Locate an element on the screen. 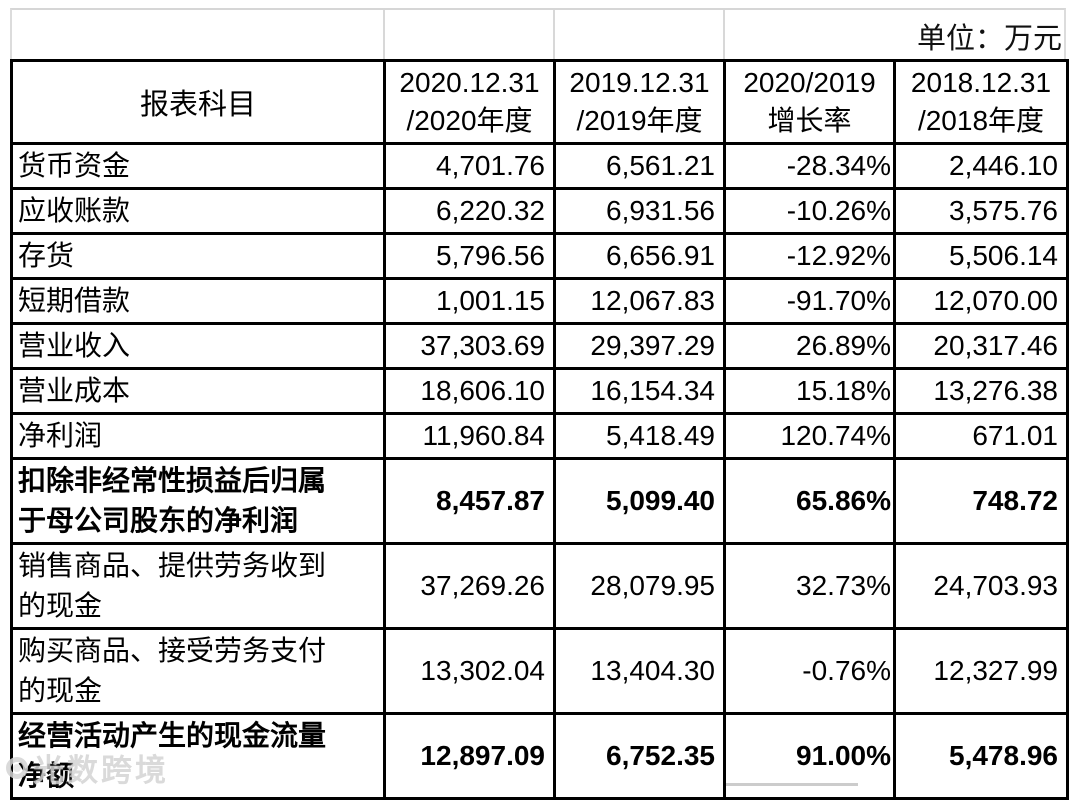  value-cell: 16,154.34 is located at coordinates (639, 391).